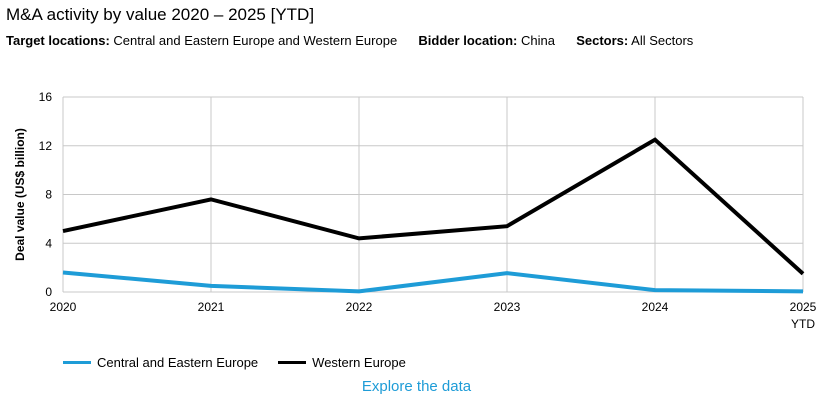 This screenshot has width=833, height=404. Describe the element at coordinates (803, 324) in the screenshot. I see `x-tick-label: YTD` at that location.